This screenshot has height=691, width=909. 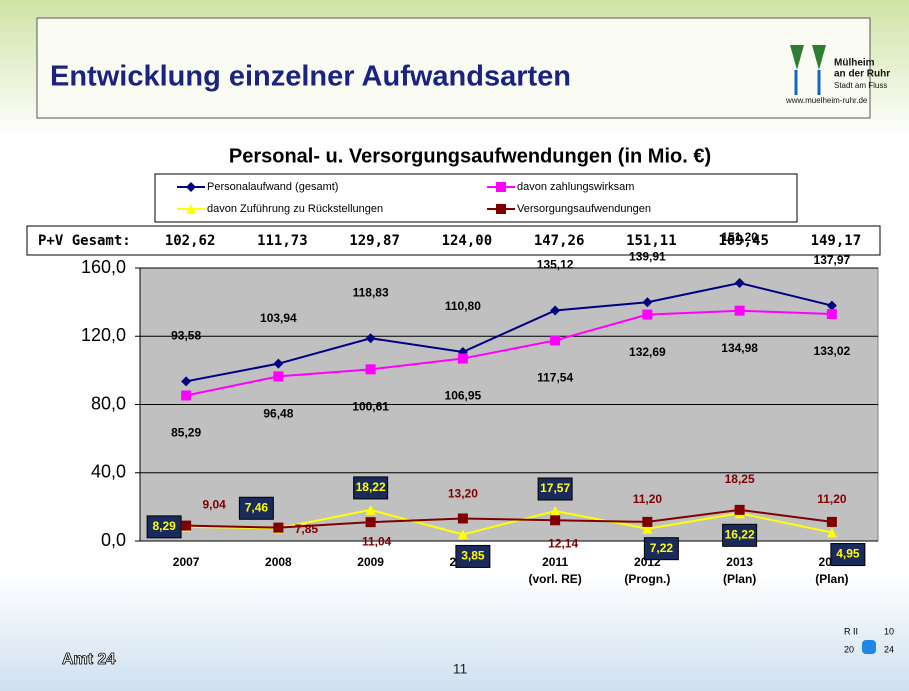 I want to click on data-label: 139,91, so click(x=647, y=256).